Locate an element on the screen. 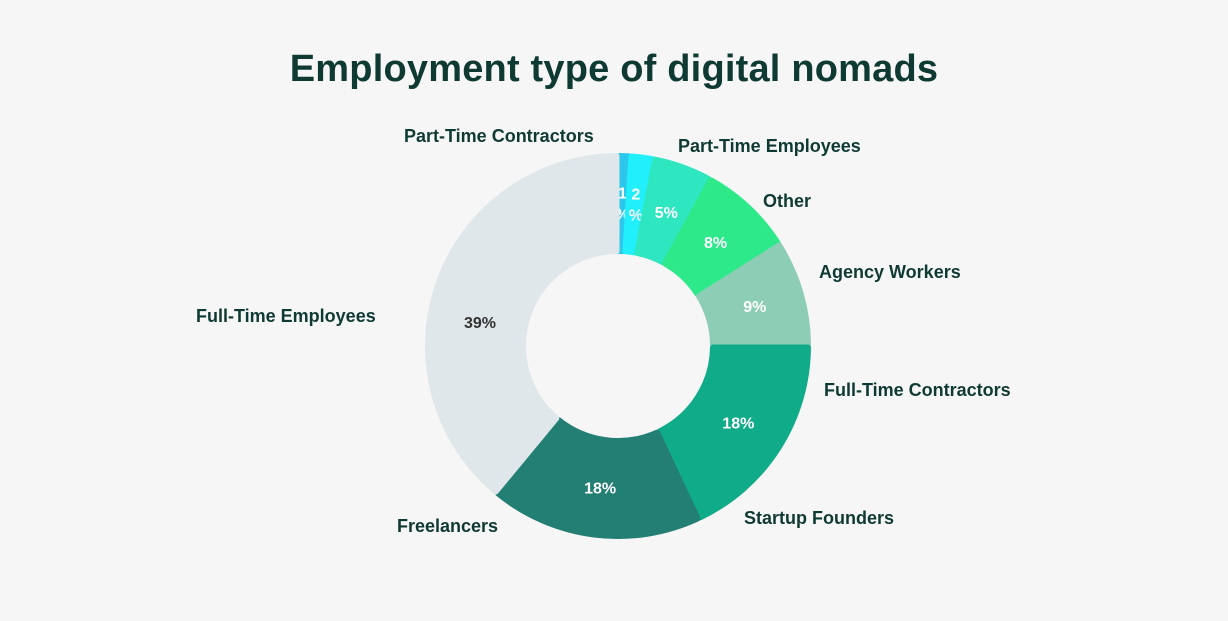 The height and width of the screenshot is (621, 1228). segment-part-time-contractors is located at coordinates (624, 204).